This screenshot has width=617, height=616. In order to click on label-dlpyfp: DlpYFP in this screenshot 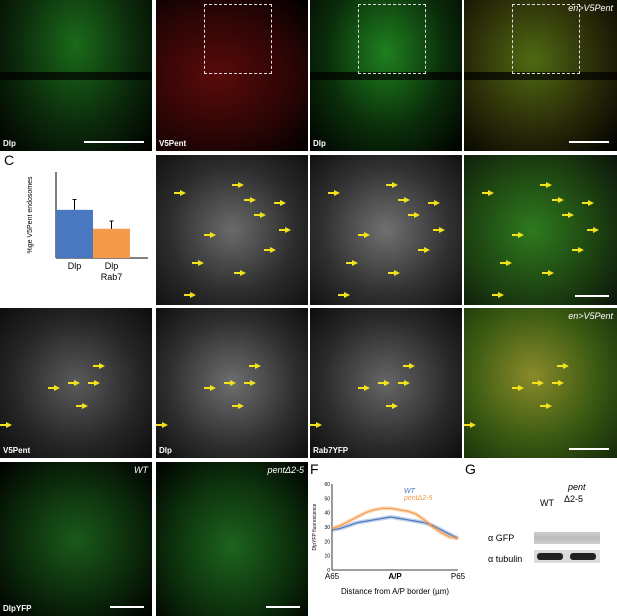, I will do `click(17, 608)`.